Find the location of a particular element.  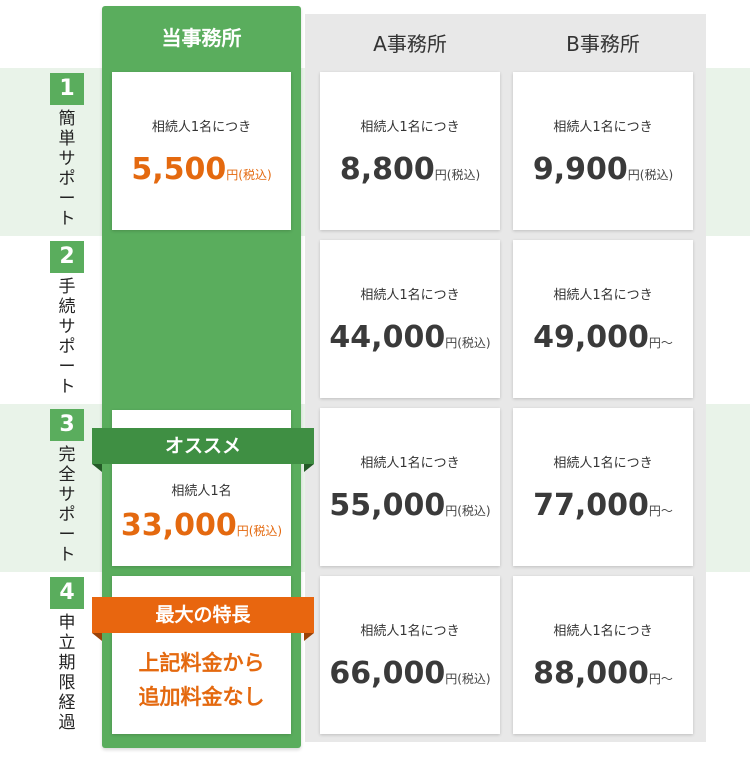

header-a-office: A事務所 is located at coordinates (410, 44).